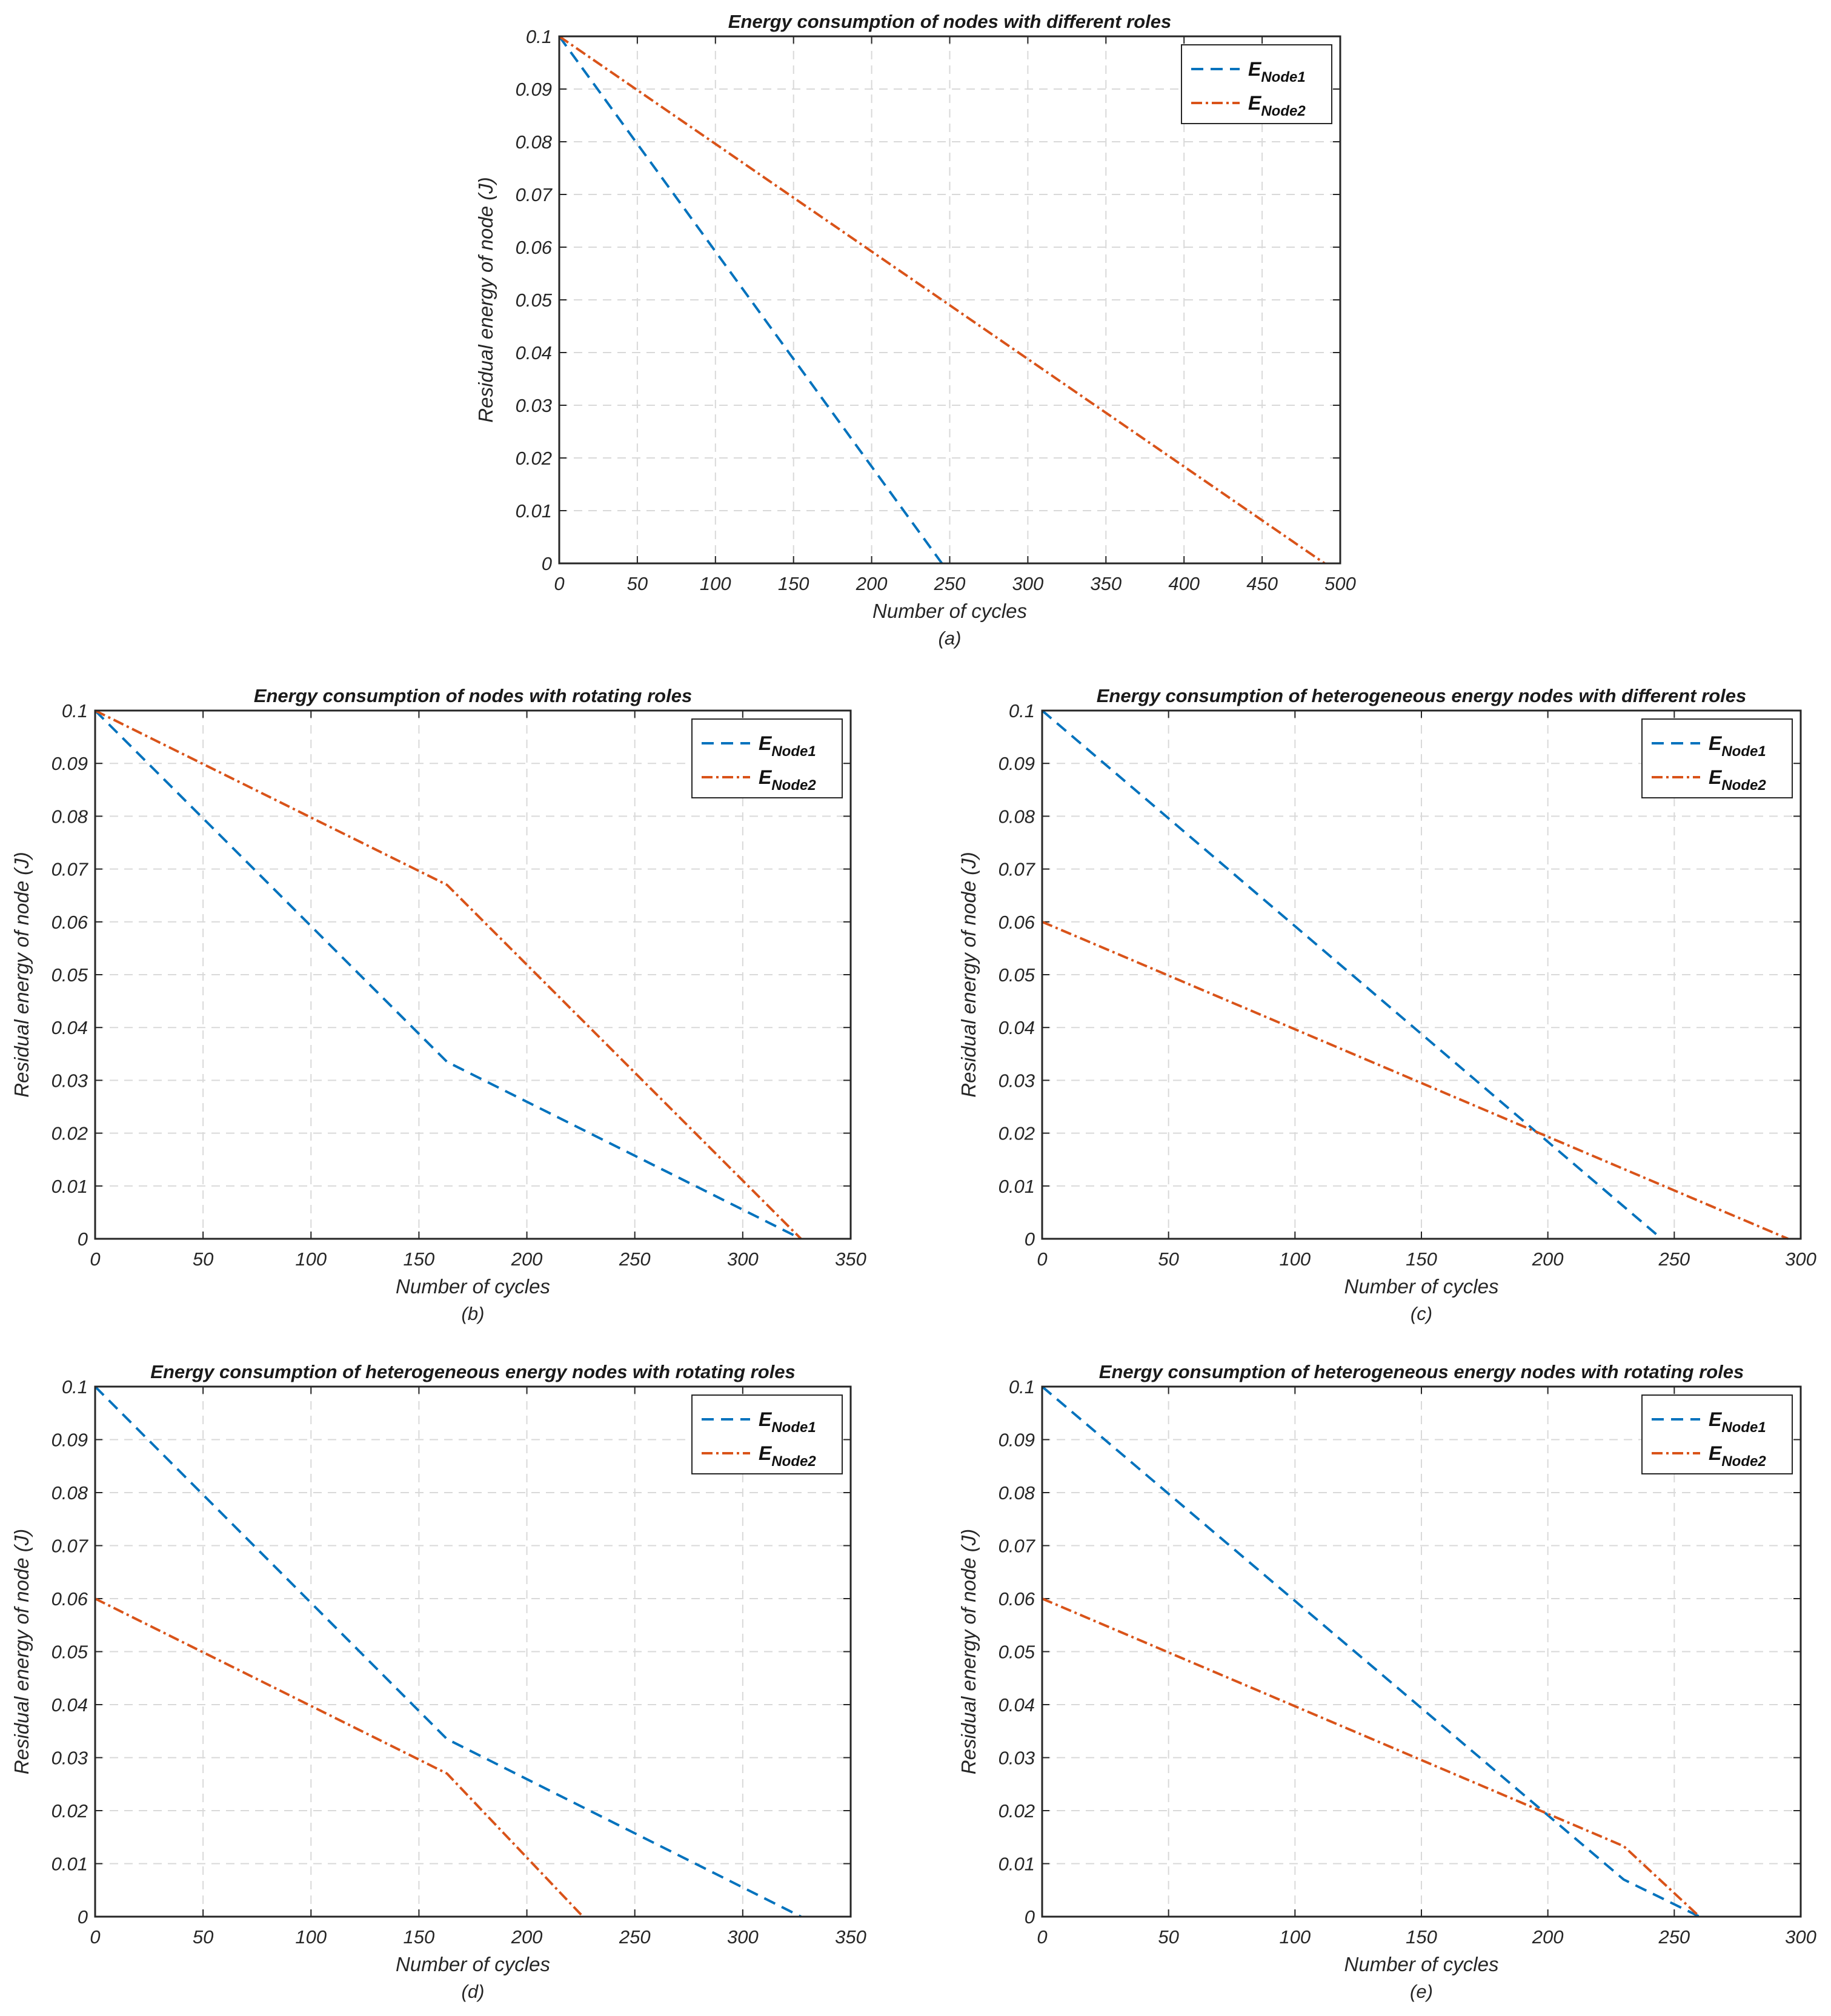  What do you see at coordinates (1262, 583) in the screenshot?
I see `x-tick-label: 450` at bounding box center [1262, 583].